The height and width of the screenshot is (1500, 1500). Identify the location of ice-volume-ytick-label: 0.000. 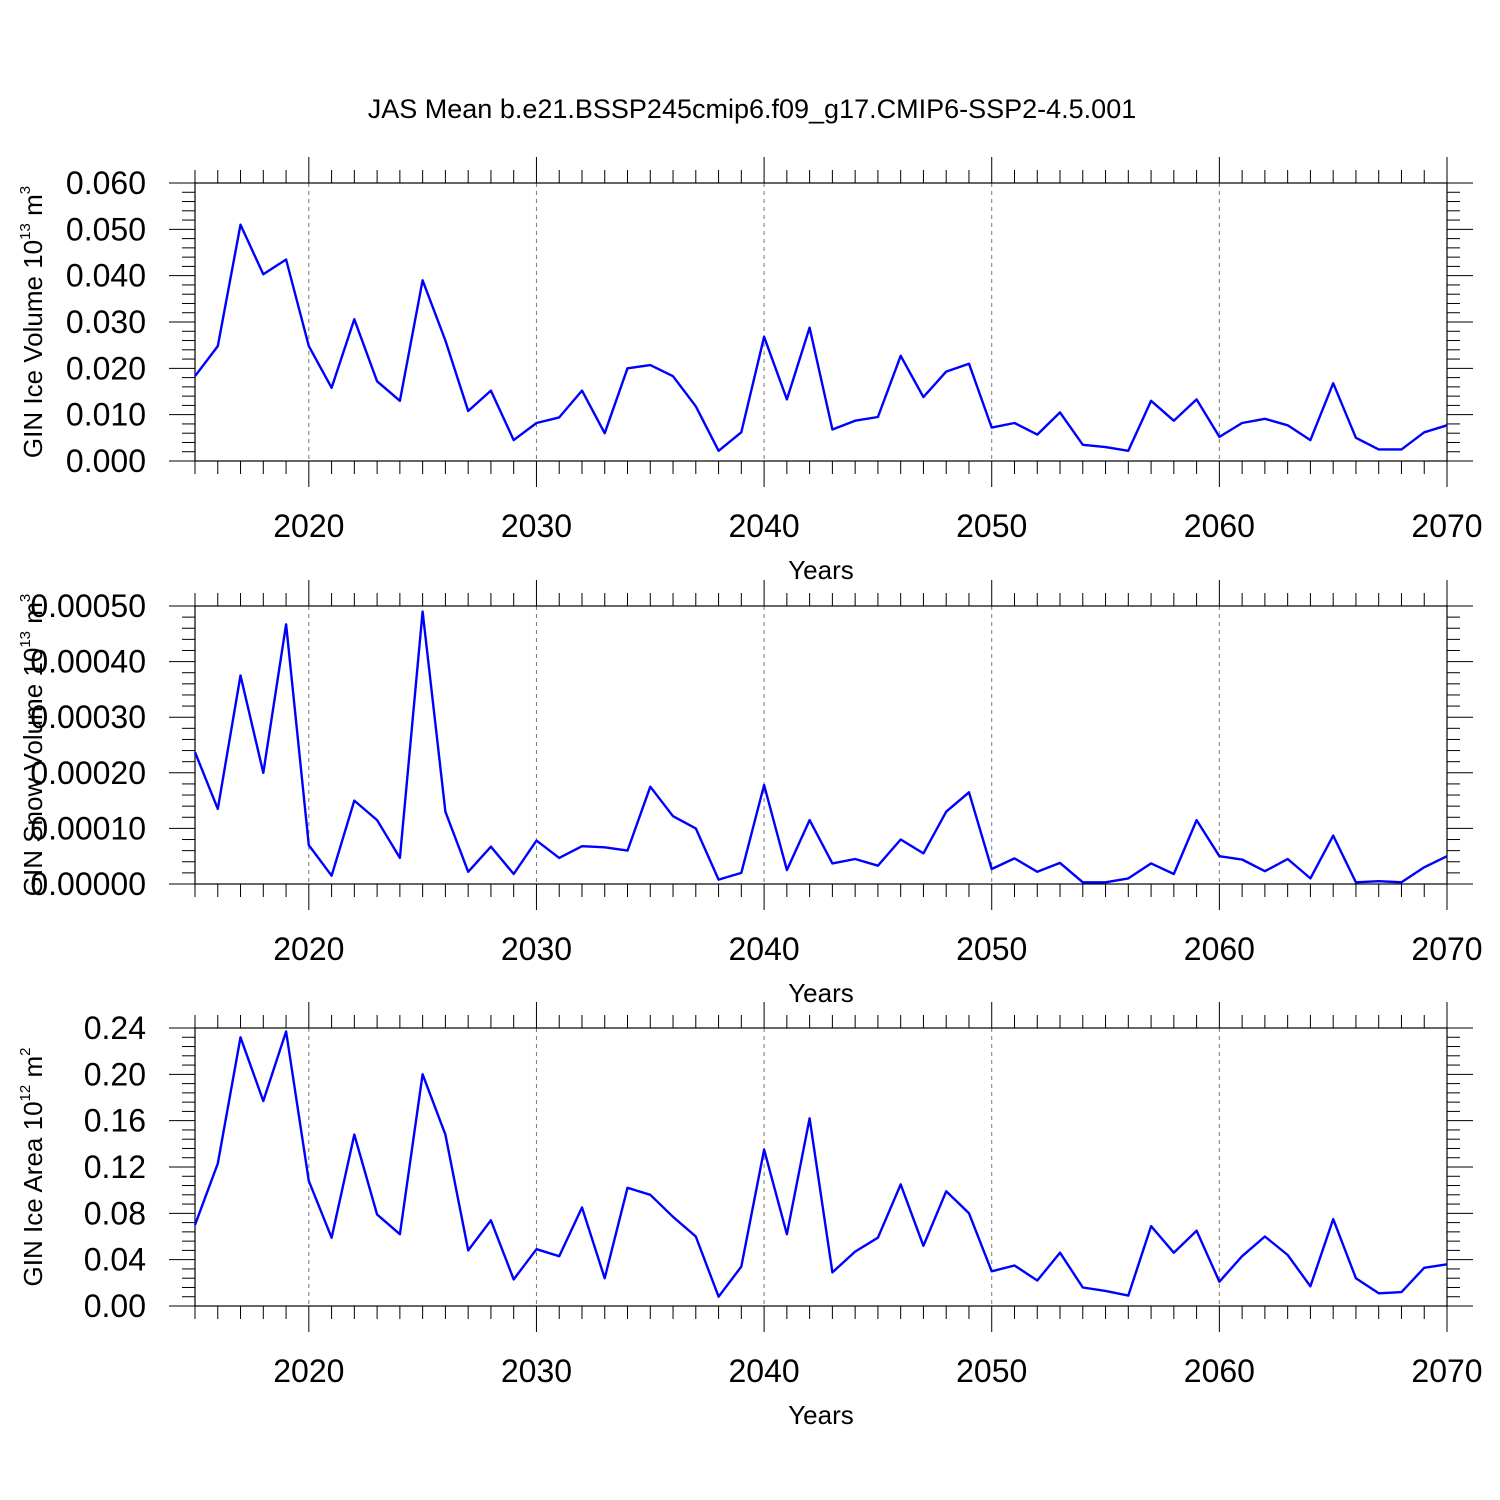
(106, 461).